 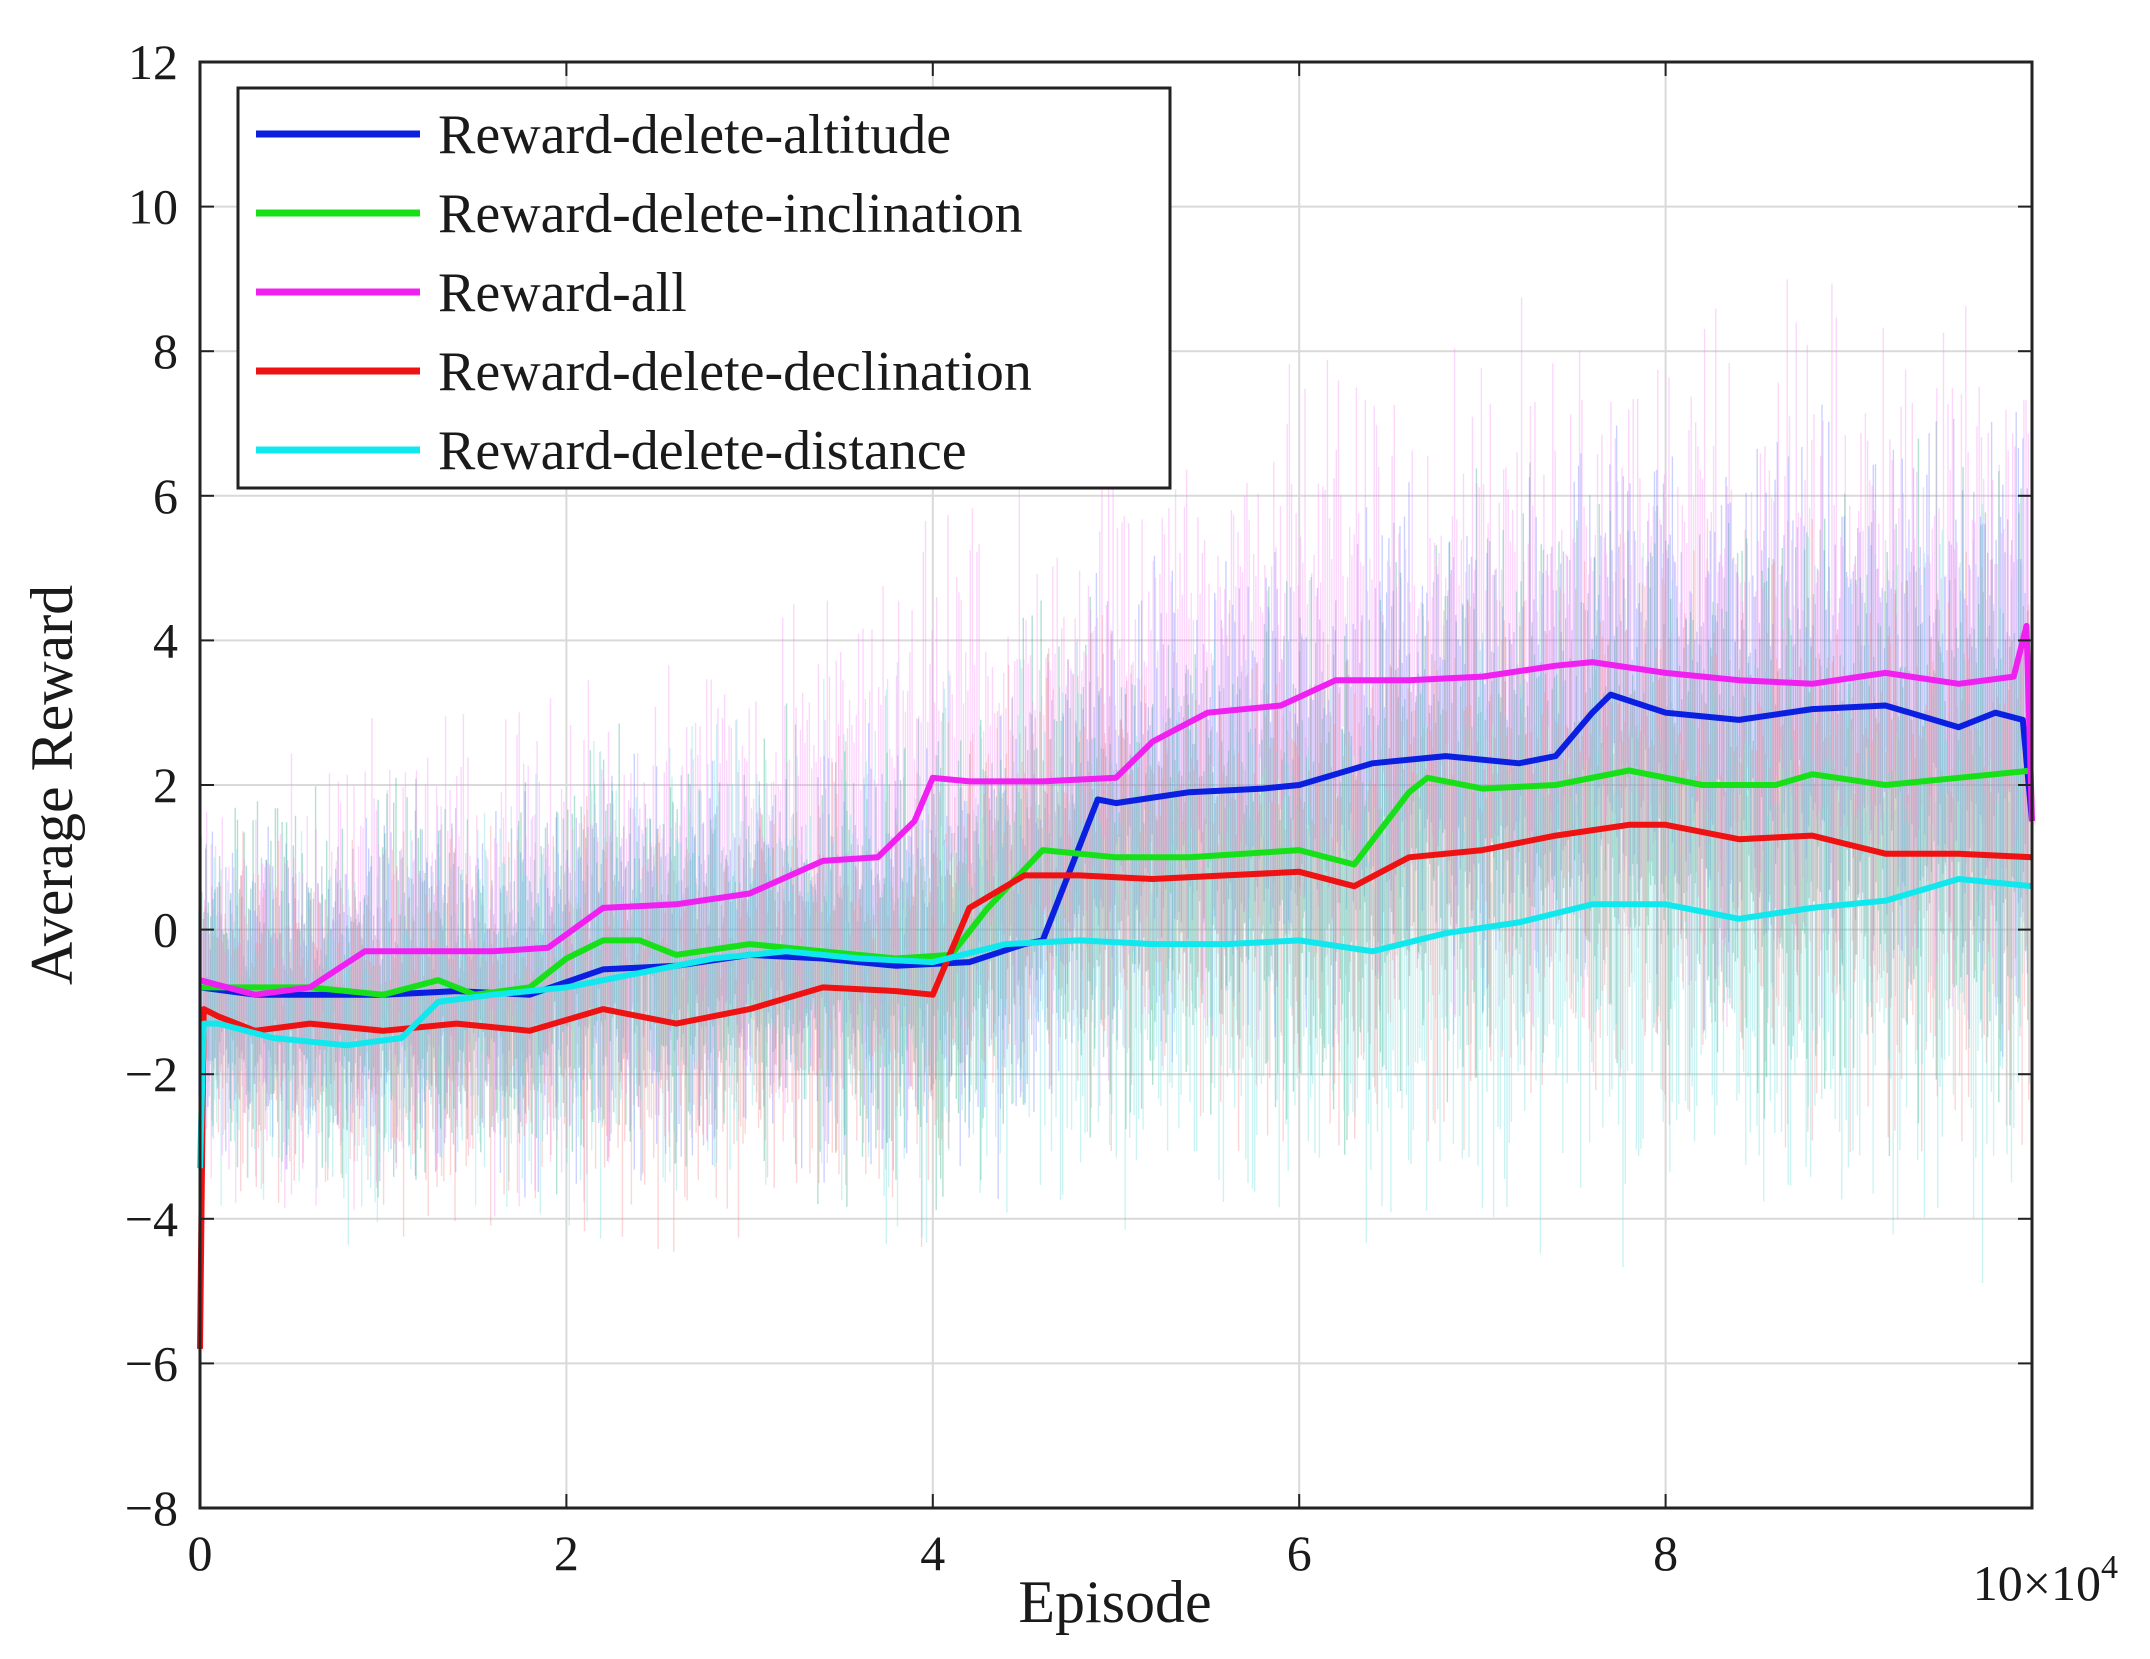 I want to click on x-tick-label: 0, so click(x=200, y=1553).